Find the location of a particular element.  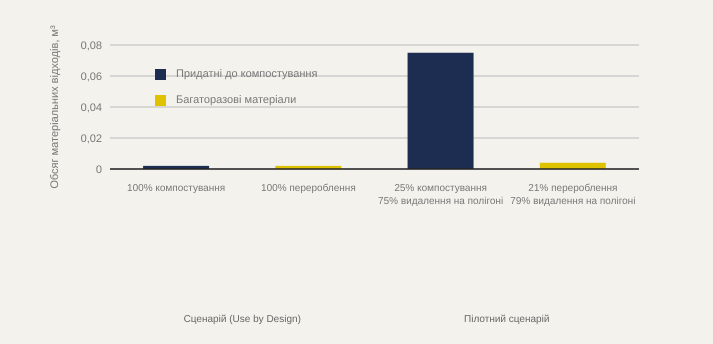

text: Сценарій (Use by Design) is located at coordinates (242, 319).